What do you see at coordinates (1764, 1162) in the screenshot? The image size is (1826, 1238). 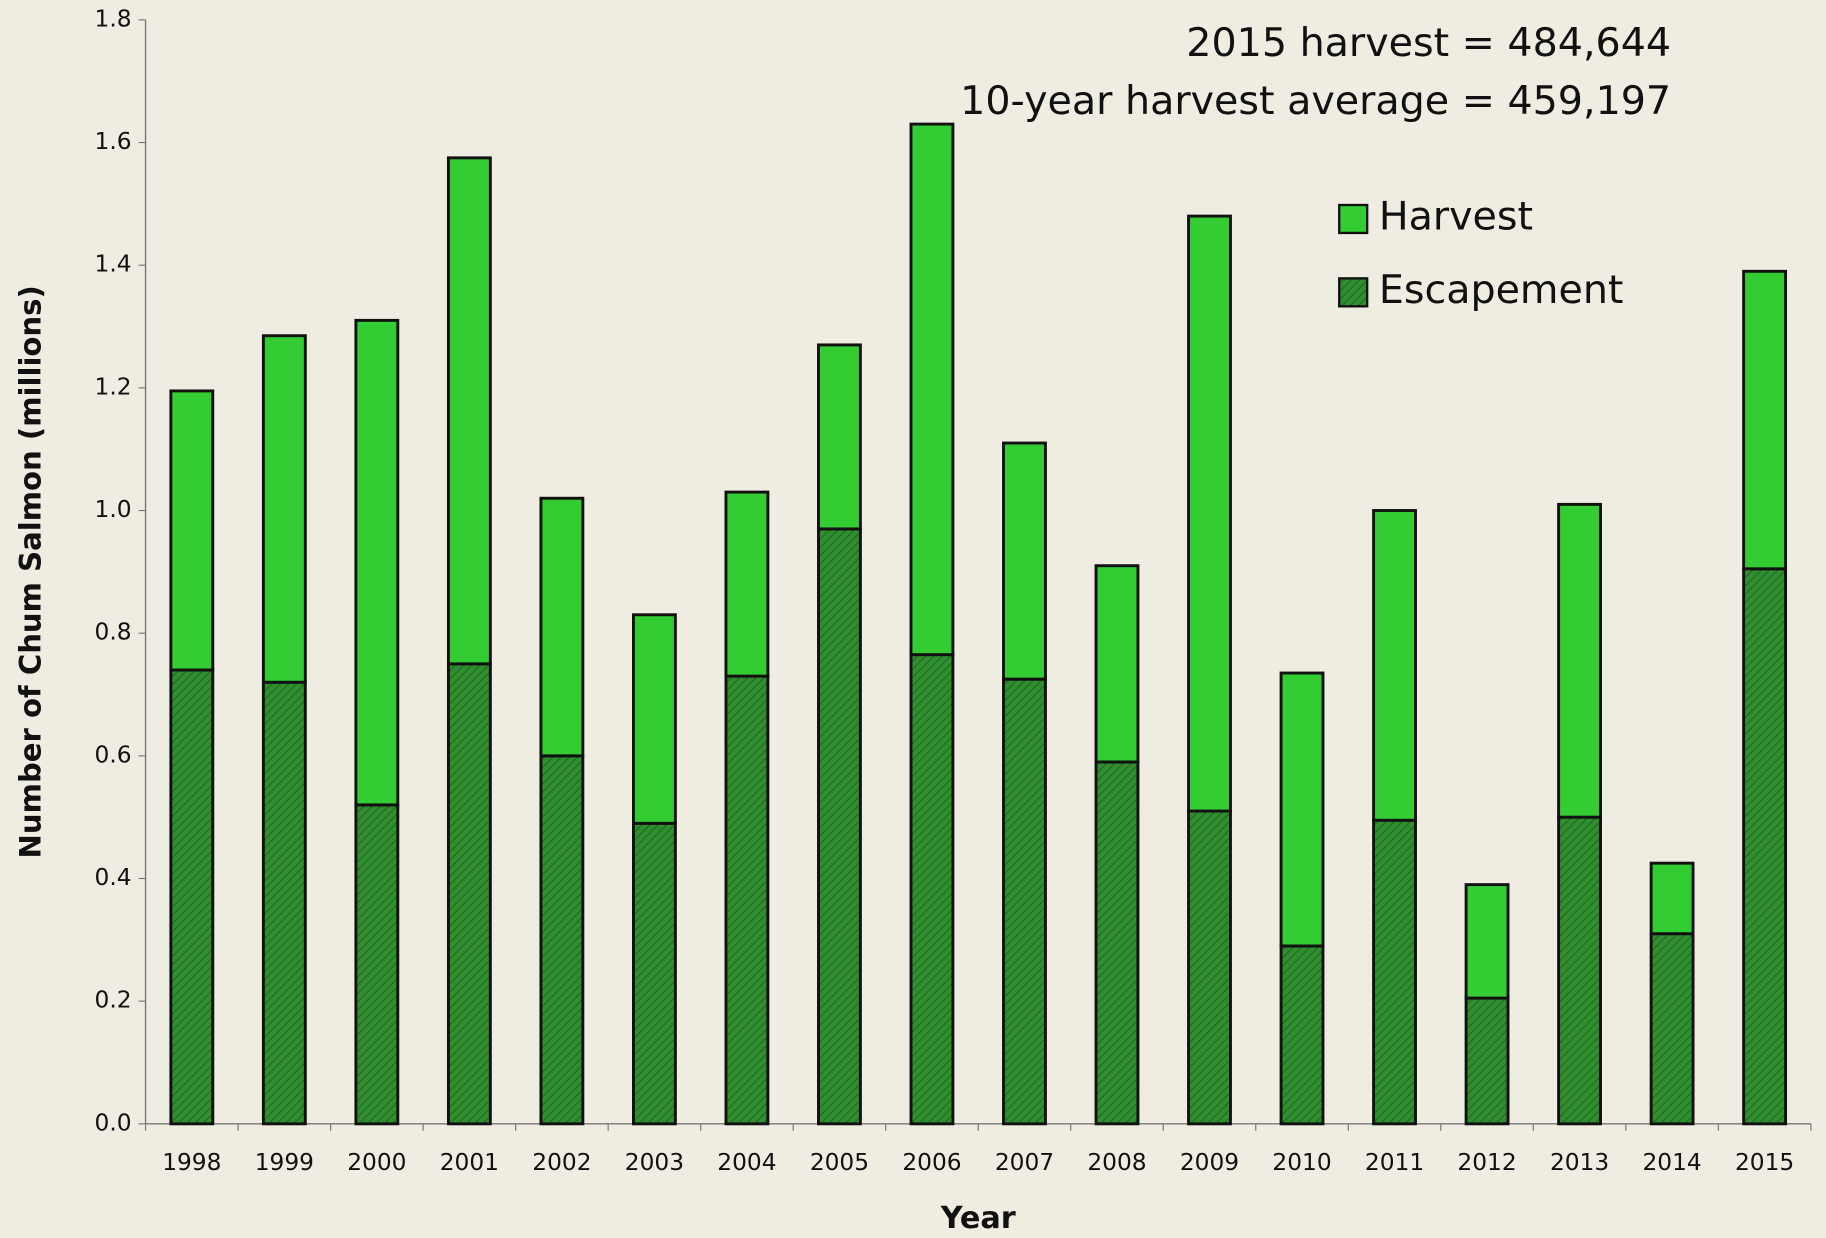 I see `x-tick-label: 2015` at bounding box center [1764, 1162].